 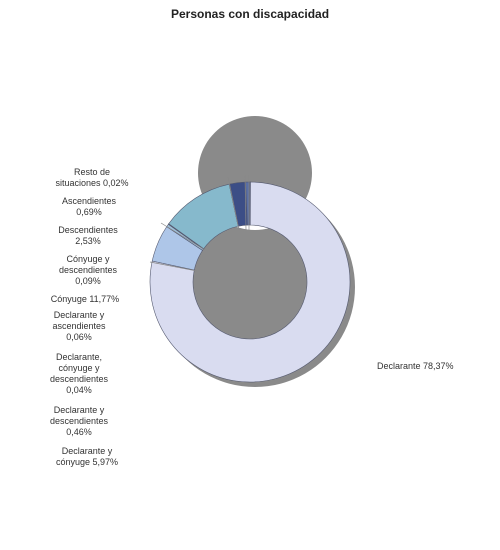 I want to click on chart-title: Personas con discapacidad, so click(x=250, y=14).